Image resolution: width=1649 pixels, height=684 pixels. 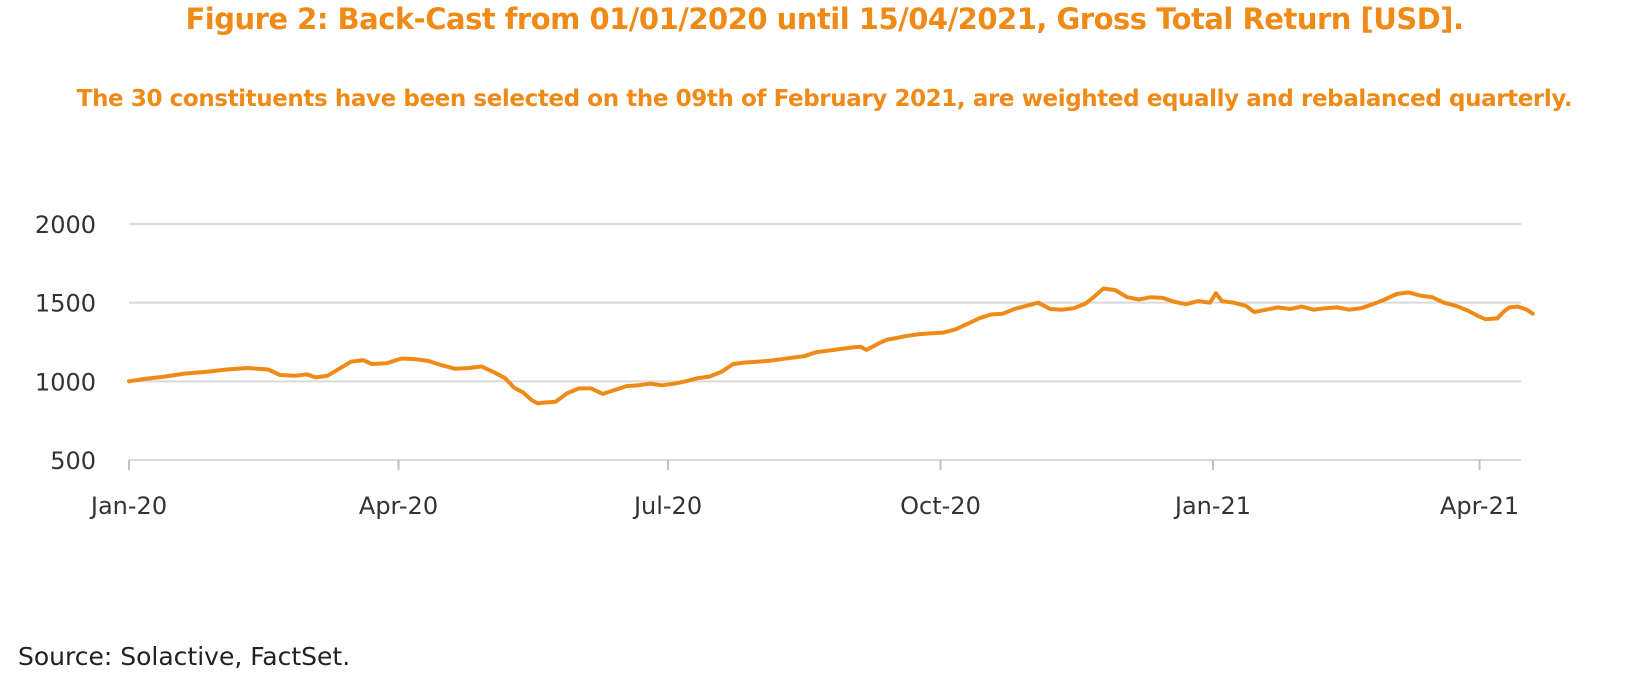 What do you see at coordinates (65, 225) in the screenshot?
I see `y-tick-label: 2000` at bounding box center [65, 225].